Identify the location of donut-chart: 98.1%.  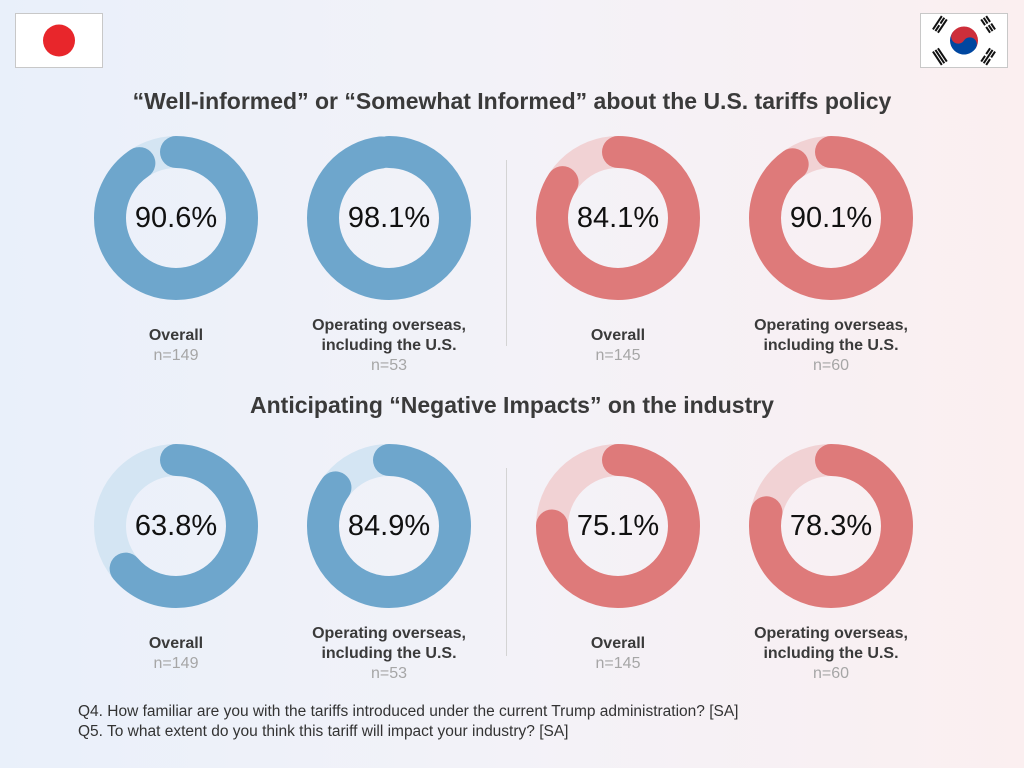
(389, 218).